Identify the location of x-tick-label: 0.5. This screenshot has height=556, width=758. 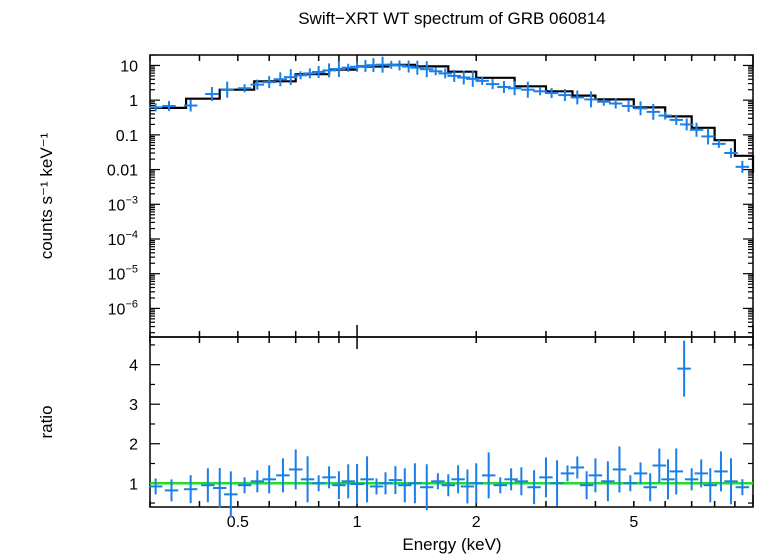
(238, 522).